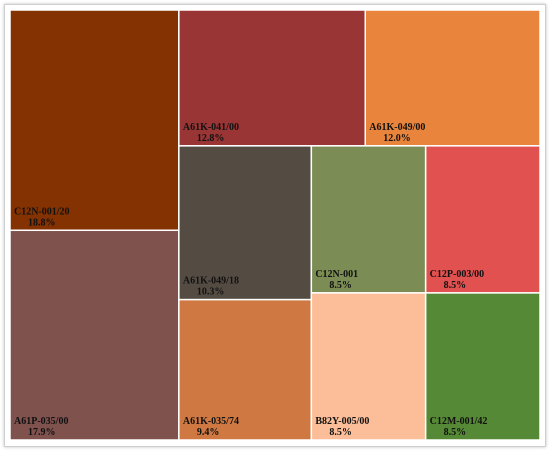 The width and height of the screenshot is (550, 451). I want to click on treemap-tile-c12m-001-42: C12M-001/428.5%, so click(482, 366).